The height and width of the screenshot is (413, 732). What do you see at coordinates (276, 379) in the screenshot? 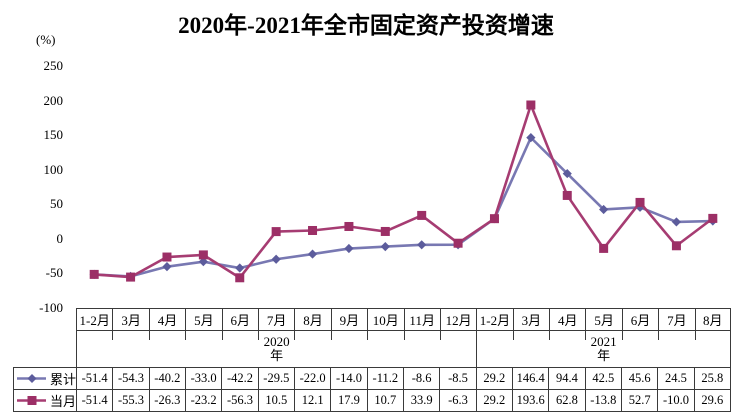
I see `value-cell: -29.5` at bounding box center [276, 379].